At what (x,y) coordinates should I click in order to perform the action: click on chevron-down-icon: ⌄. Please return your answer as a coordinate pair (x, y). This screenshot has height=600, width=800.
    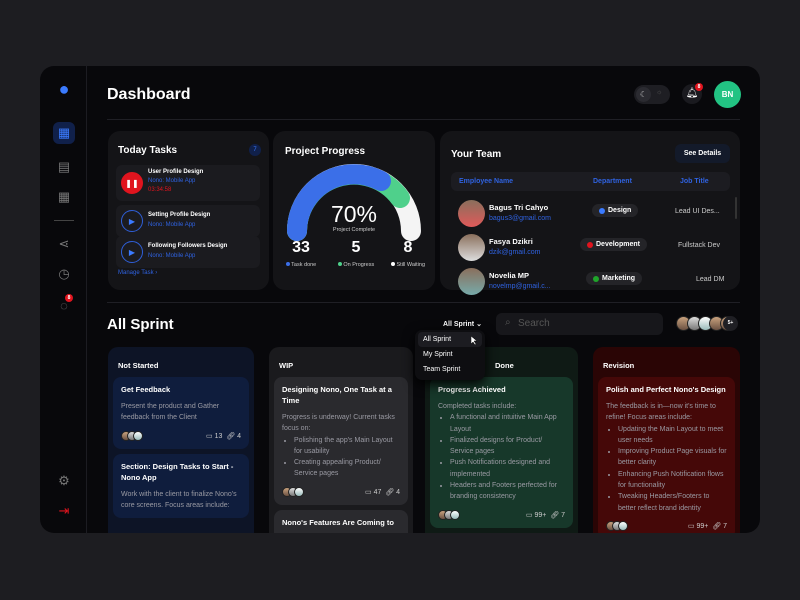
    Looking at the image, I should click on (479, 324).